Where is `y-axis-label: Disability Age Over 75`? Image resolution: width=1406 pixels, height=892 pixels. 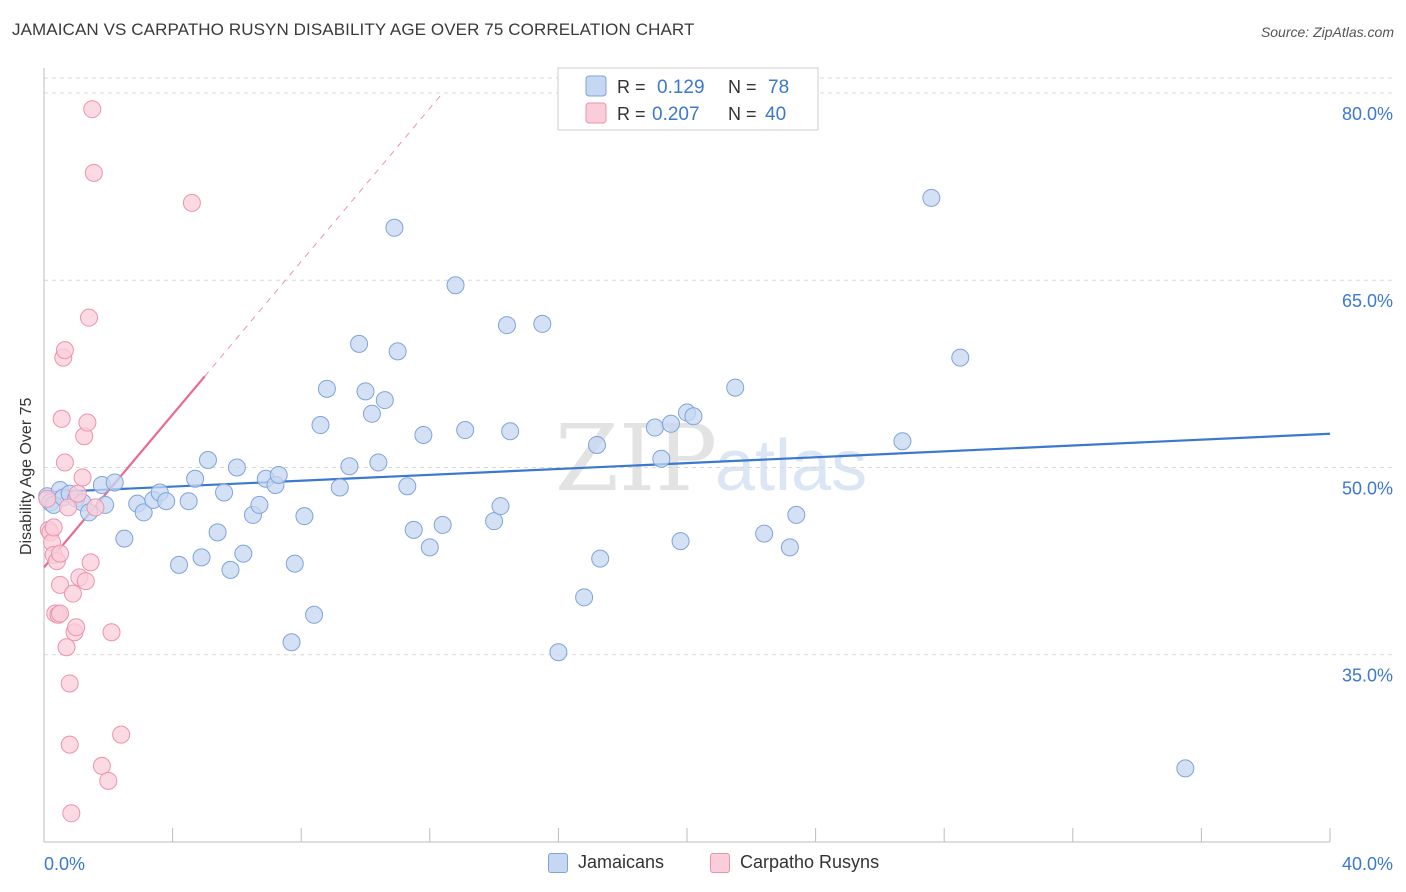 y-axis-label: Disability Age Over 75 is located at coordinates (26, 476).